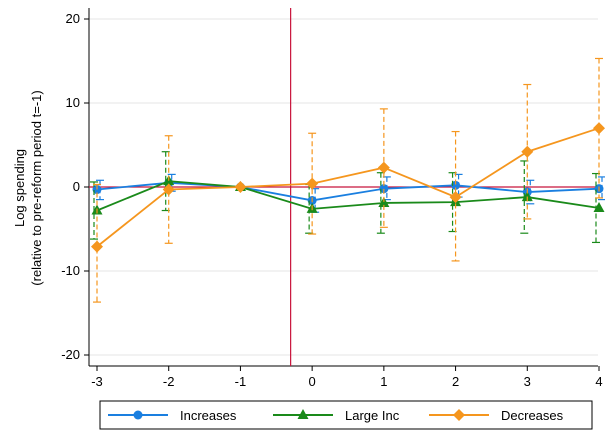  Describe the element at coordinates (348, 191) in the screenshot. I see `series-line-increases` at that location.